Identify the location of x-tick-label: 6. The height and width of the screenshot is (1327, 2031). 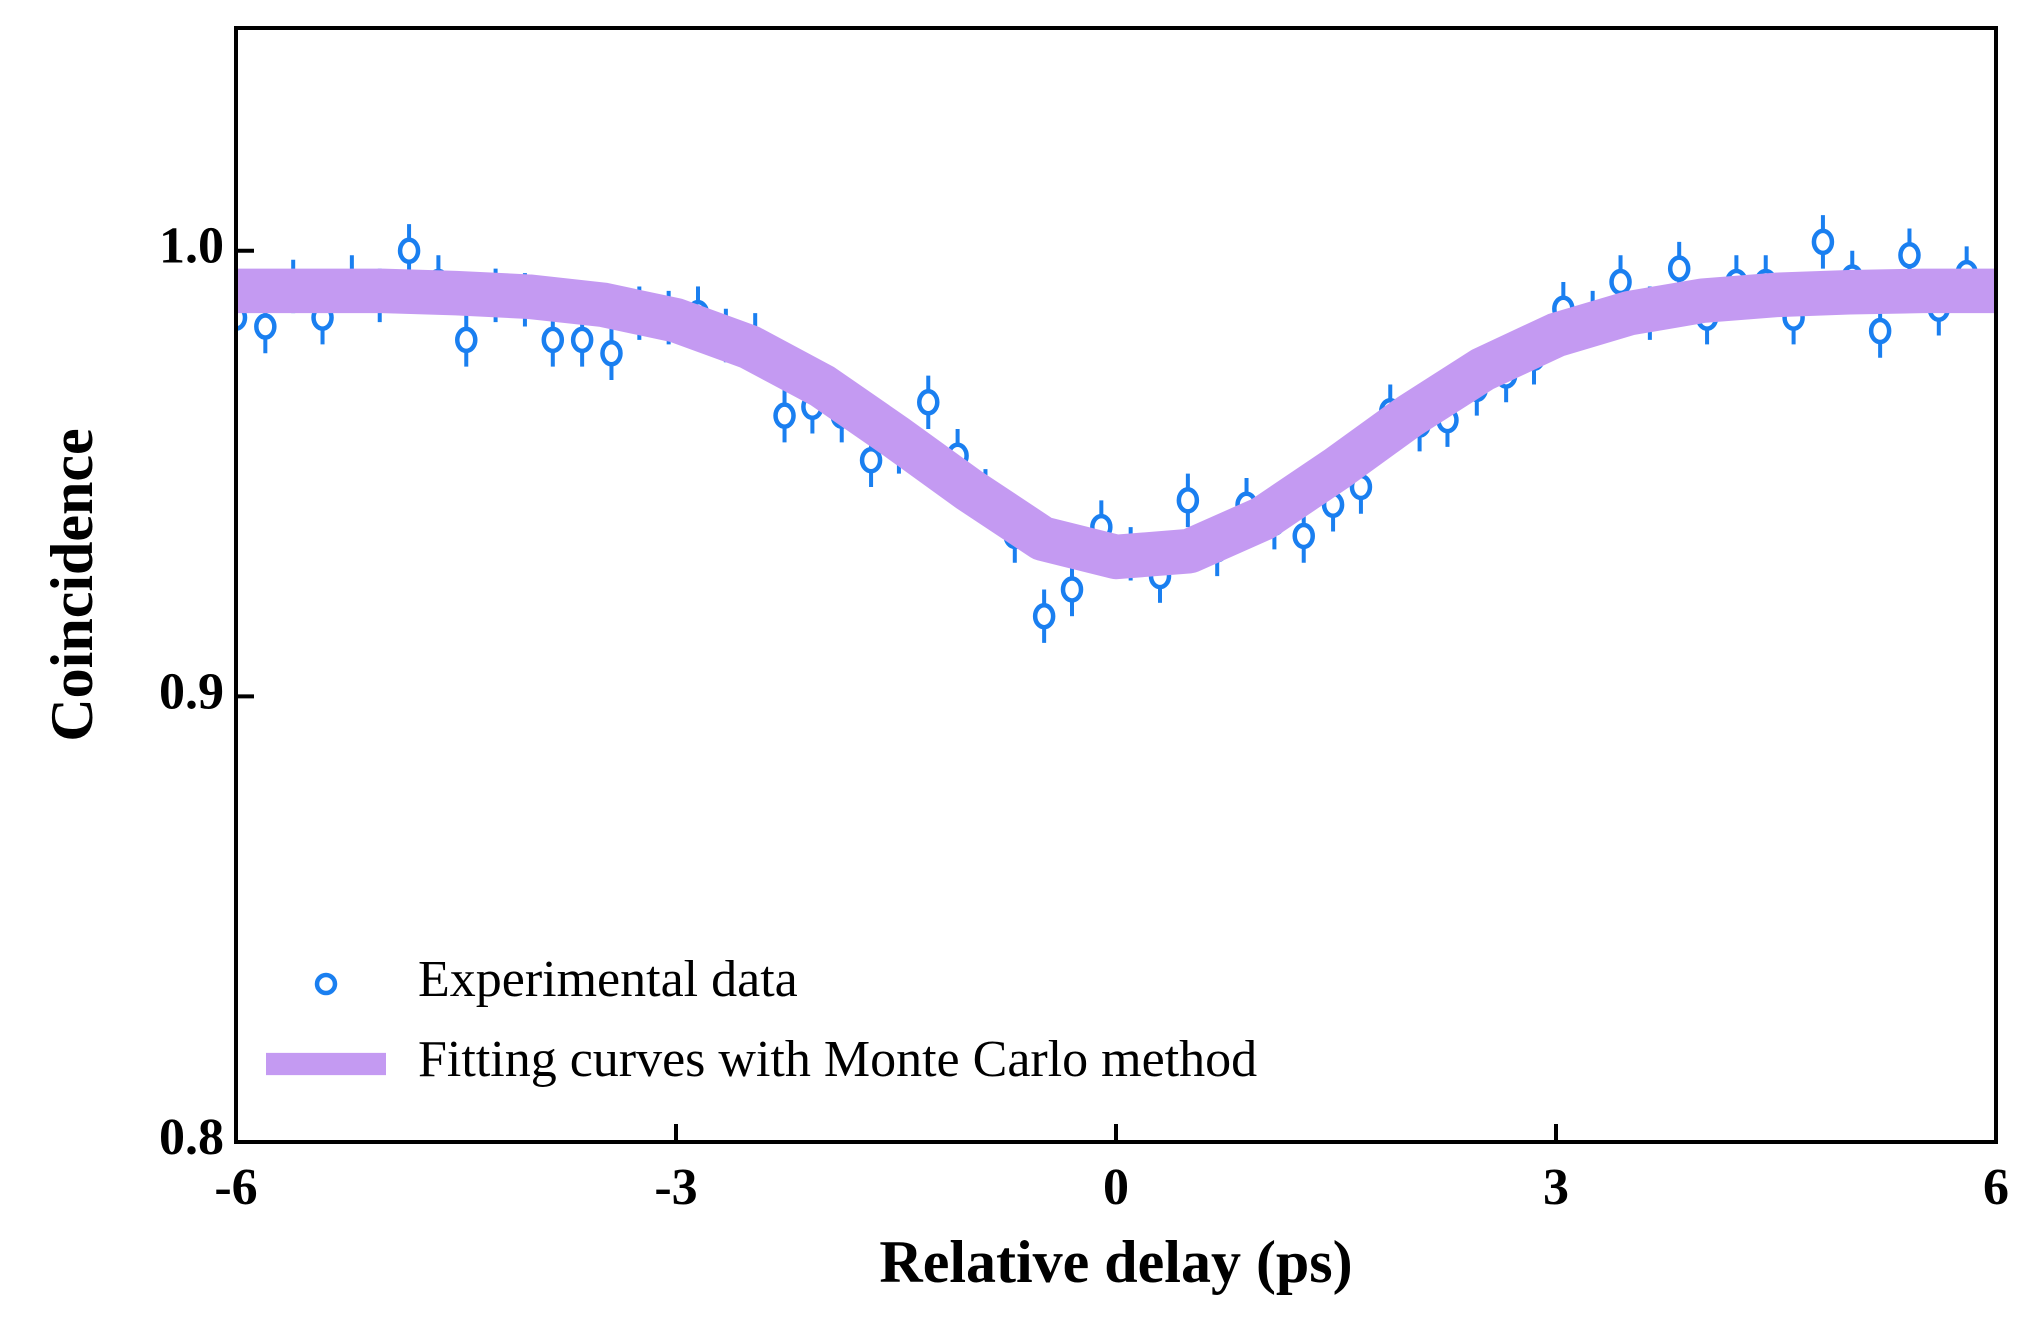
(1996, 1187).